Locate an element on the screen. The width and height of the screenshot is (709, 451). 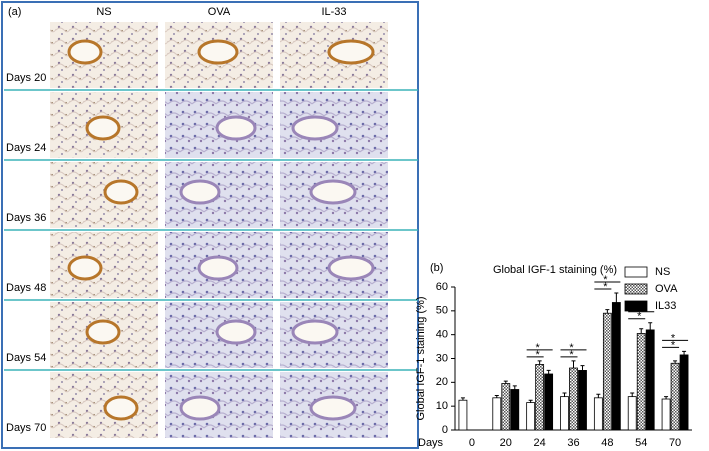
y-tick-label: 10 is located at coordinates (442, 406).